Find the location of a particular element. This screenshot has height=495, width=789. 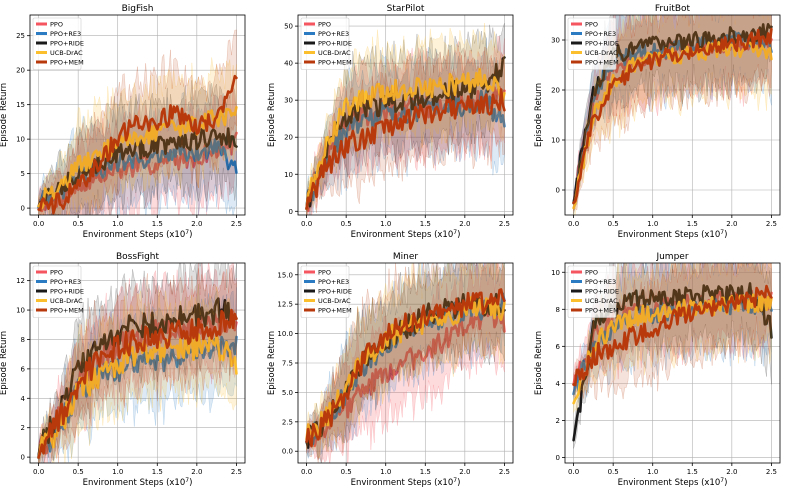

y-tick-label: 2.5 is located at coordinates (287, 422).